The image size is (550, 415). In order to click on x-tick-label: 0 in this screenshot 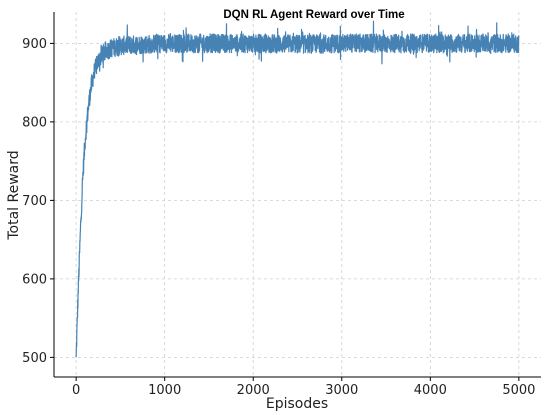, I will do `click(76, 390)`.